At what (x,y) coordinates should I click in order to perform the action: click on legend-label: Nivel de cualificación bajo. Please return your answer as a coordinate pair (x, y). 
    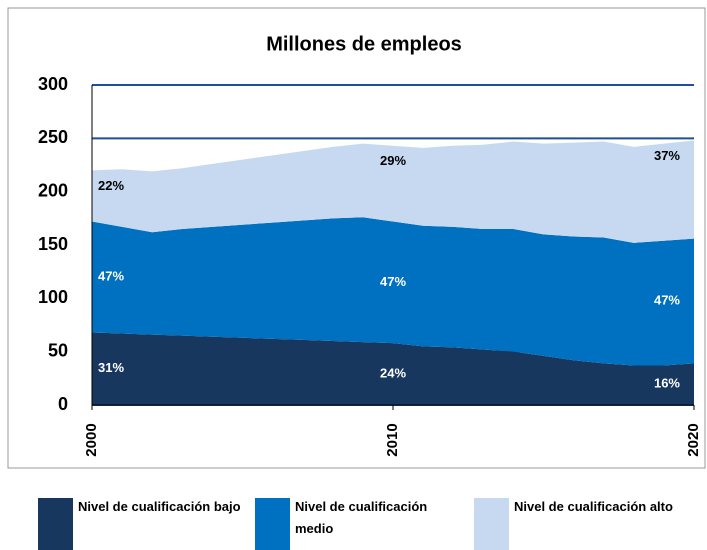
    Looking at the image, I should click on (159, 506).